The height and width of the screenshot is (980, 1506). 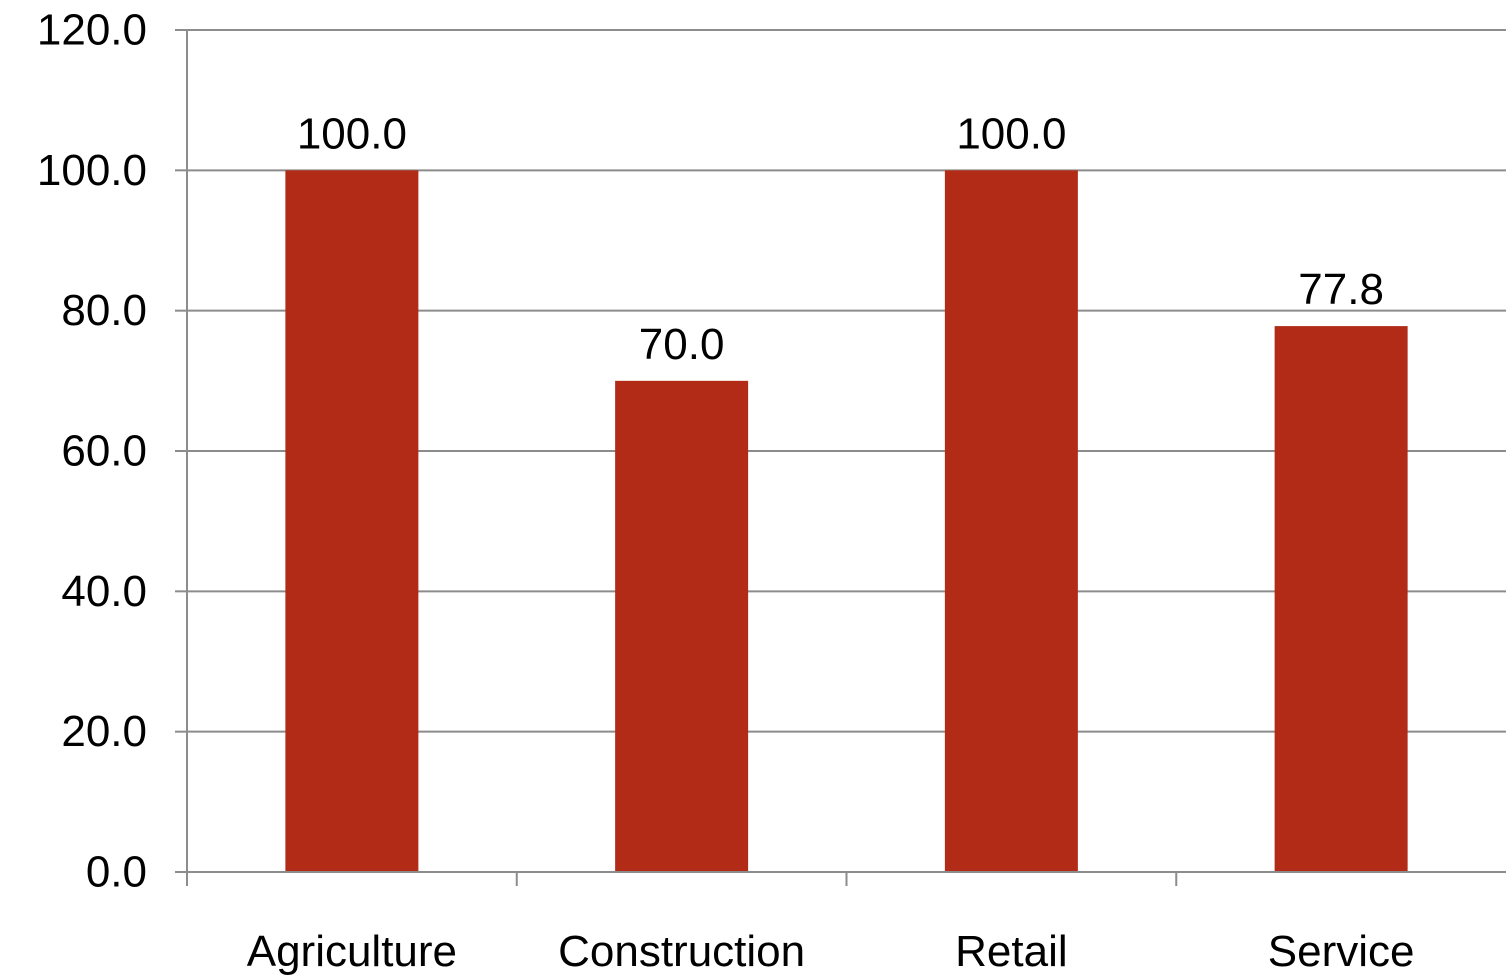 I want to click on y-tick-label: 100.0, so click(x=92, y=170).